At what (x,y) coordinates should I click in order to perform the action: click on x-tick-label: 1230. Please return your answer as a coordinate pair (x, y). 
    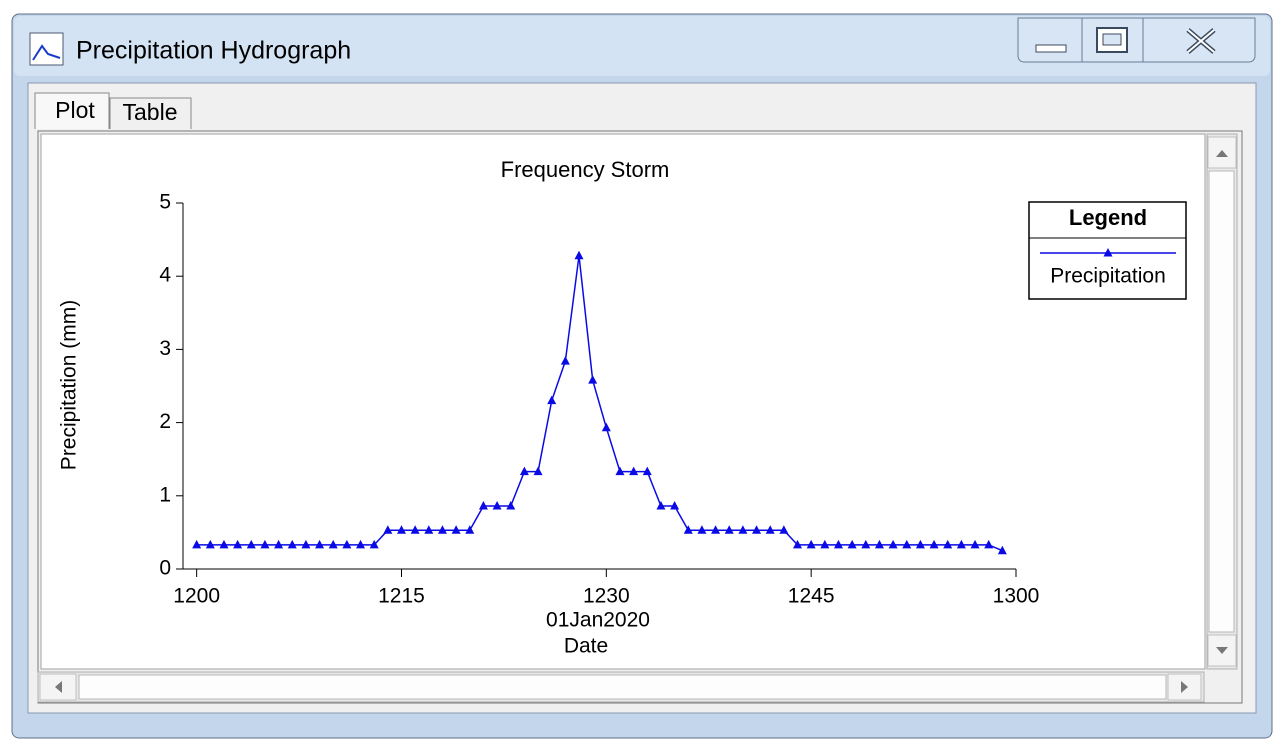
    Looking at the image, I should click on (606, 596).